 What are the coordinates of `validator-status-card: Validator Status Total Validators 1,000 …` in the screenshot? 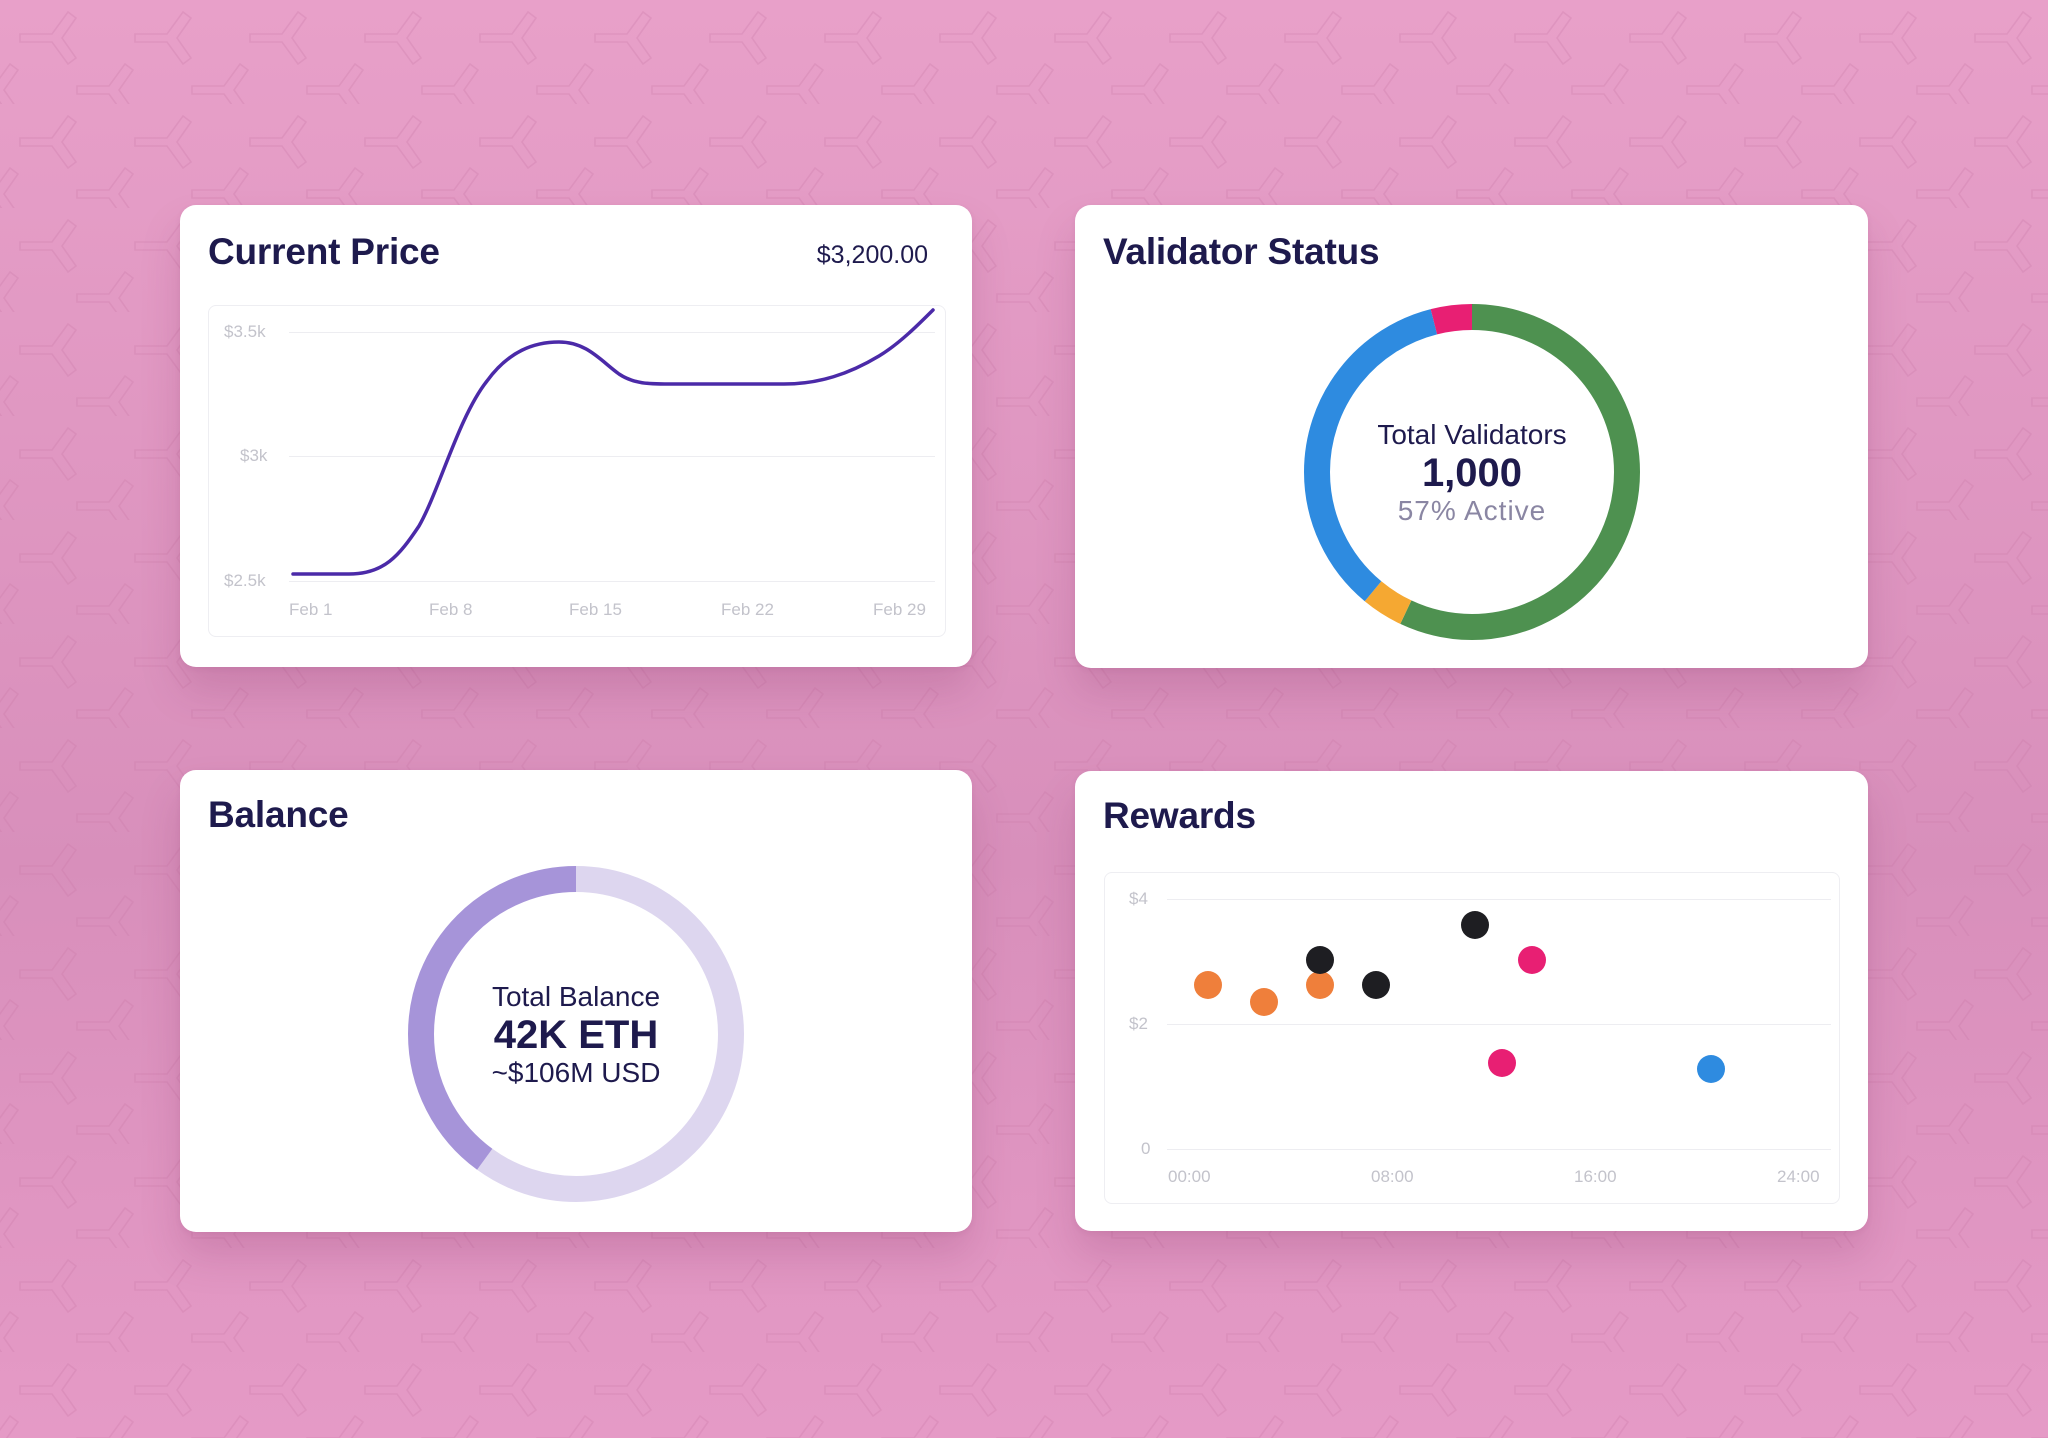 It's located at (1471, 436).